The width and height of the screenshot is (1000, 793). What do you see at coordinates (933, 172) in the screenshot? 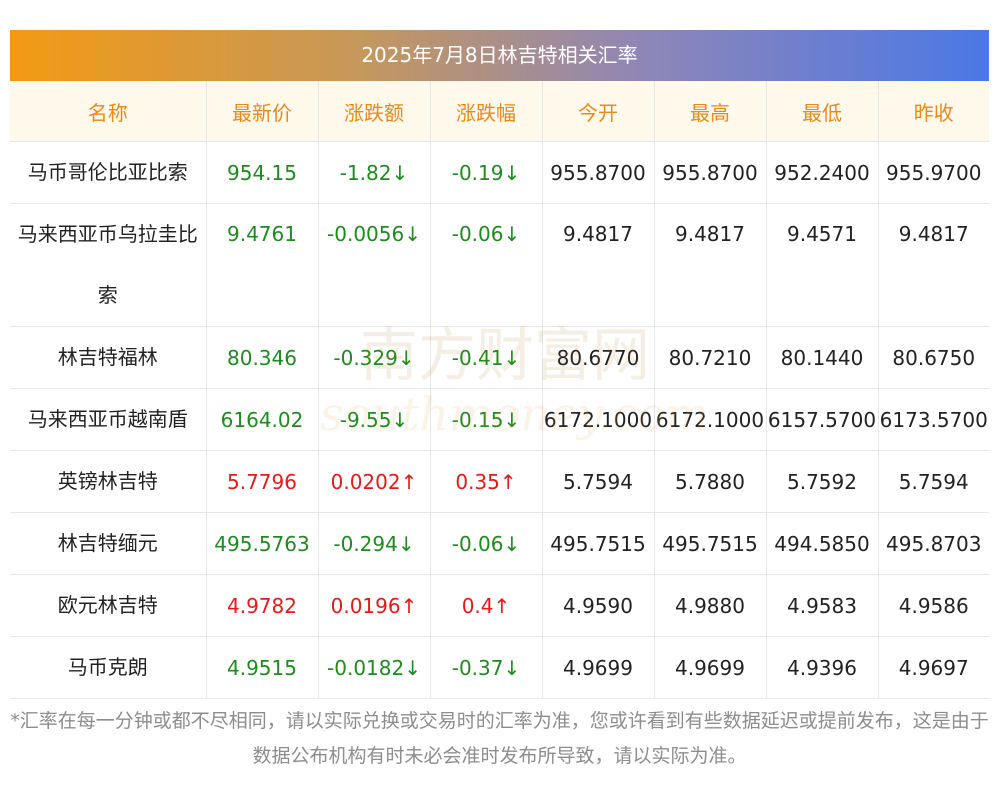
I see `prev-close: 955.9700` at bounding box center [933, 172].